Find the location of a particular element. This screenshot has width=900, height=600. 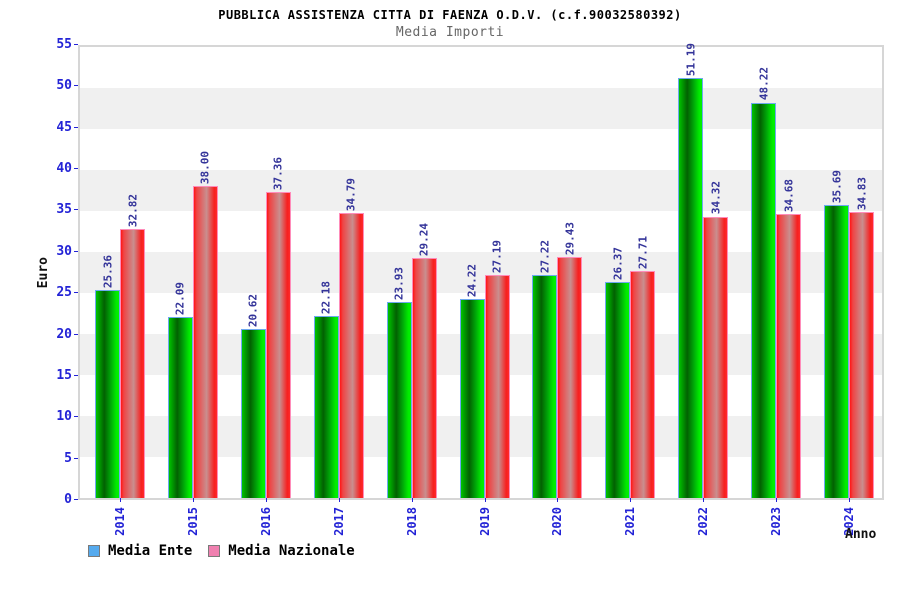

legend-swatch-media-ente is located at coordinates (94, 551).